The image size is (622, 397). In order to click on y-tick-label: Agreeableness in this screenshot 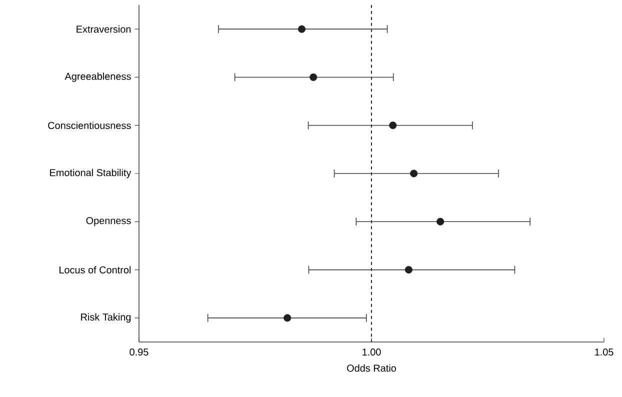, I will do `click(97, 77)`.